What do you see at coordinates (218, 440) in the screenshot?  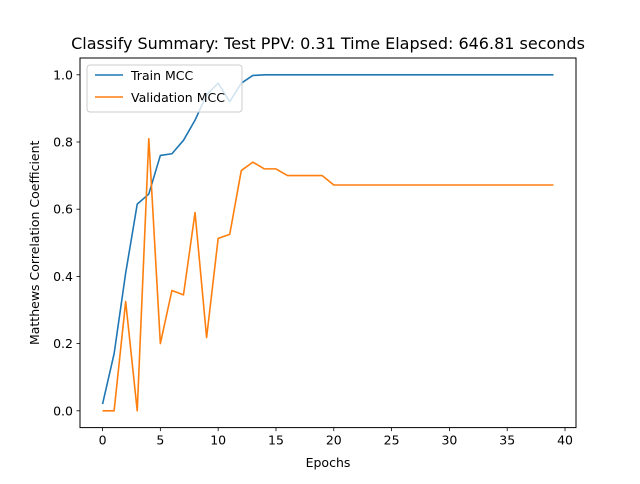 I see `x-tick-label: 10` at bounding box center [218, 440].